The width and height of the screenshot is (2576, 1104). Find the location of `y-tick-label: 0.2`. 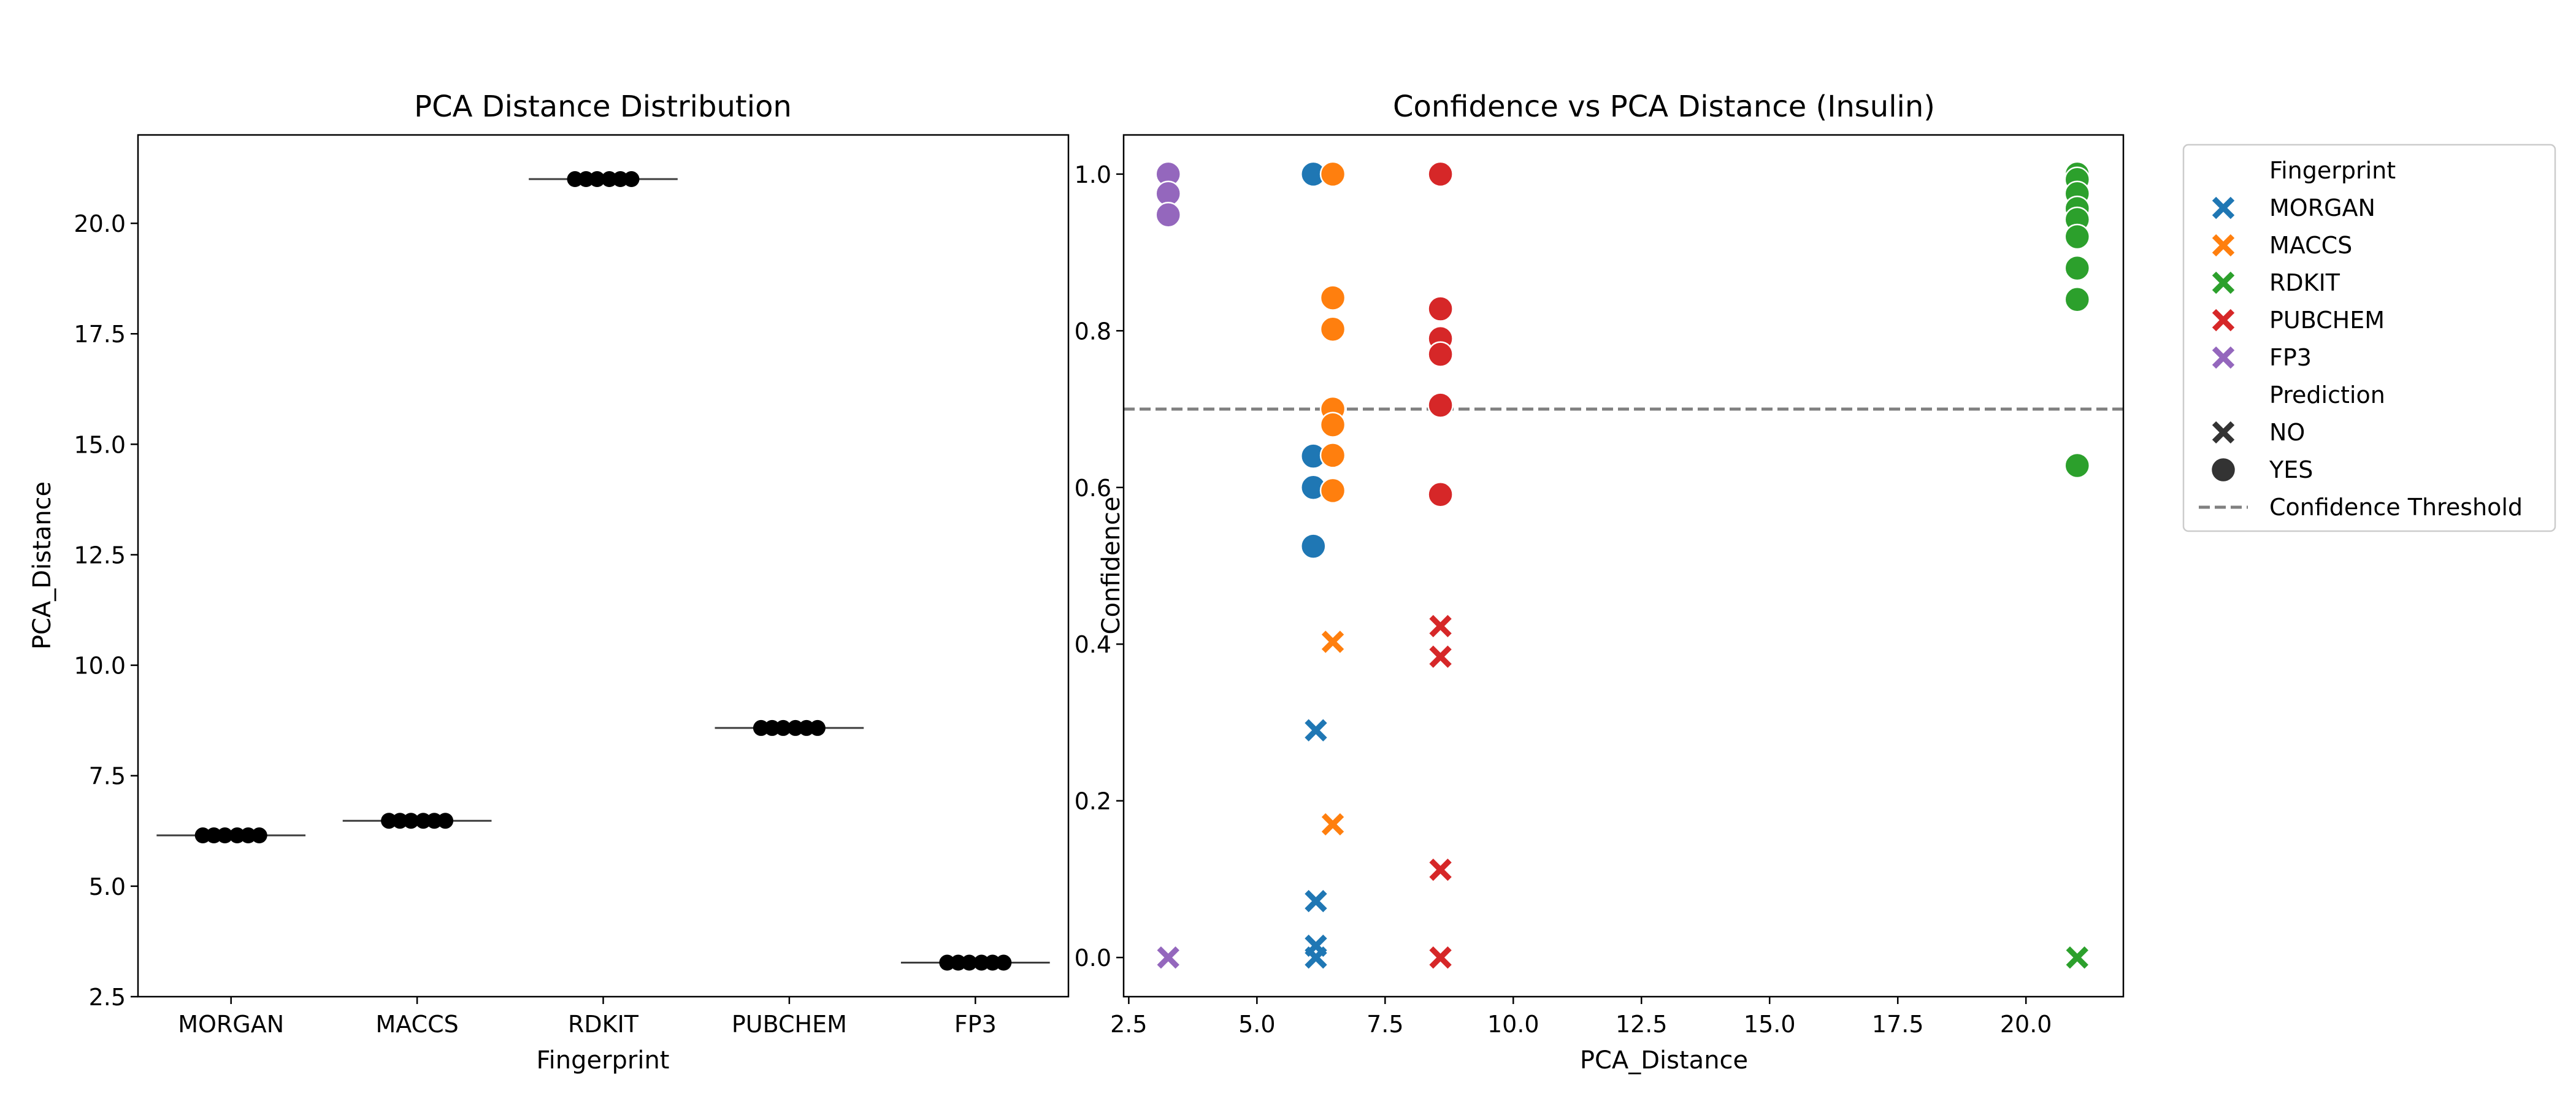

y-tick-label: 0.2 is located at coordinates (1093, 801).